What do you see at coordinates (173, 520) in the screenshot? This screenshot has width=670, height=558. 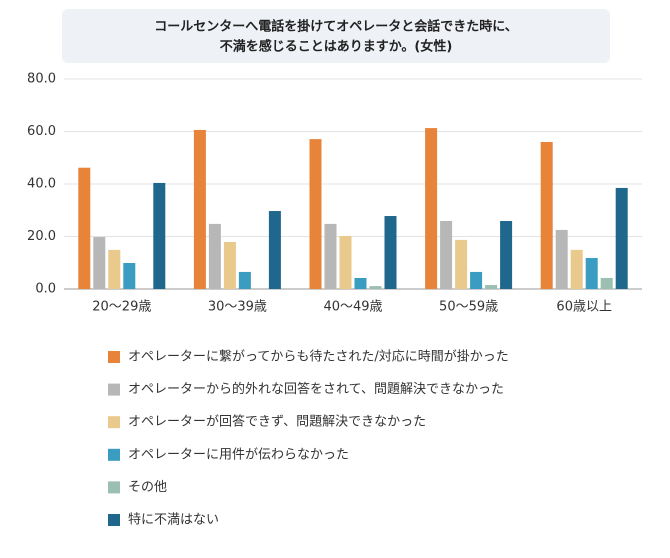 I see `legend-label: 特に不満はない` at bounding box center [173, 520].